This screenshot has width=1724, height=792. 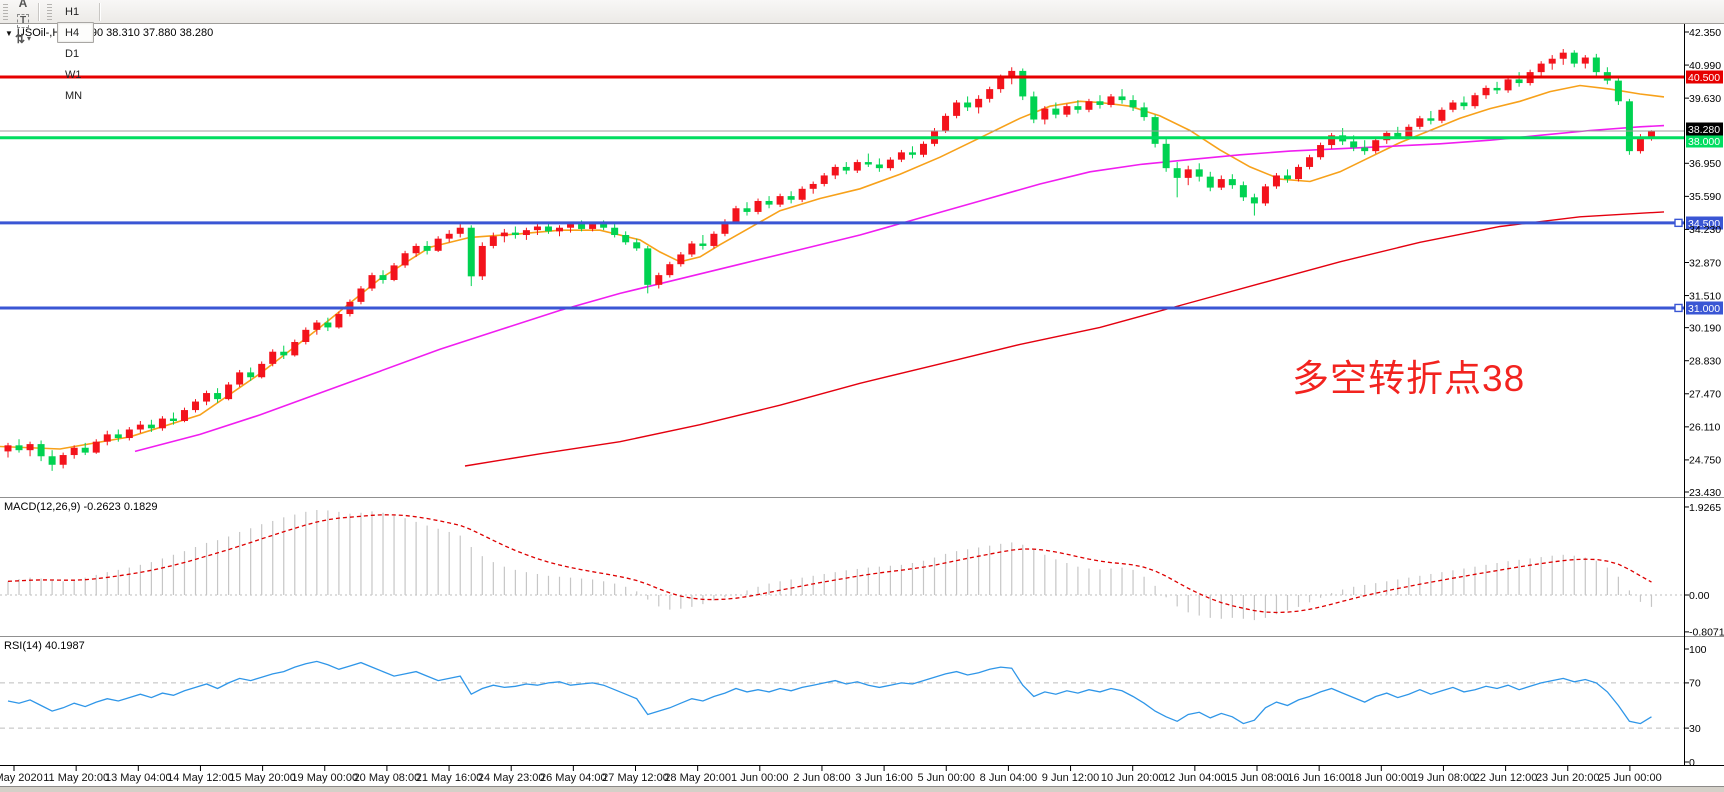 I want to click on chevron-down-icon: ▼, so click(x=9, y=33).